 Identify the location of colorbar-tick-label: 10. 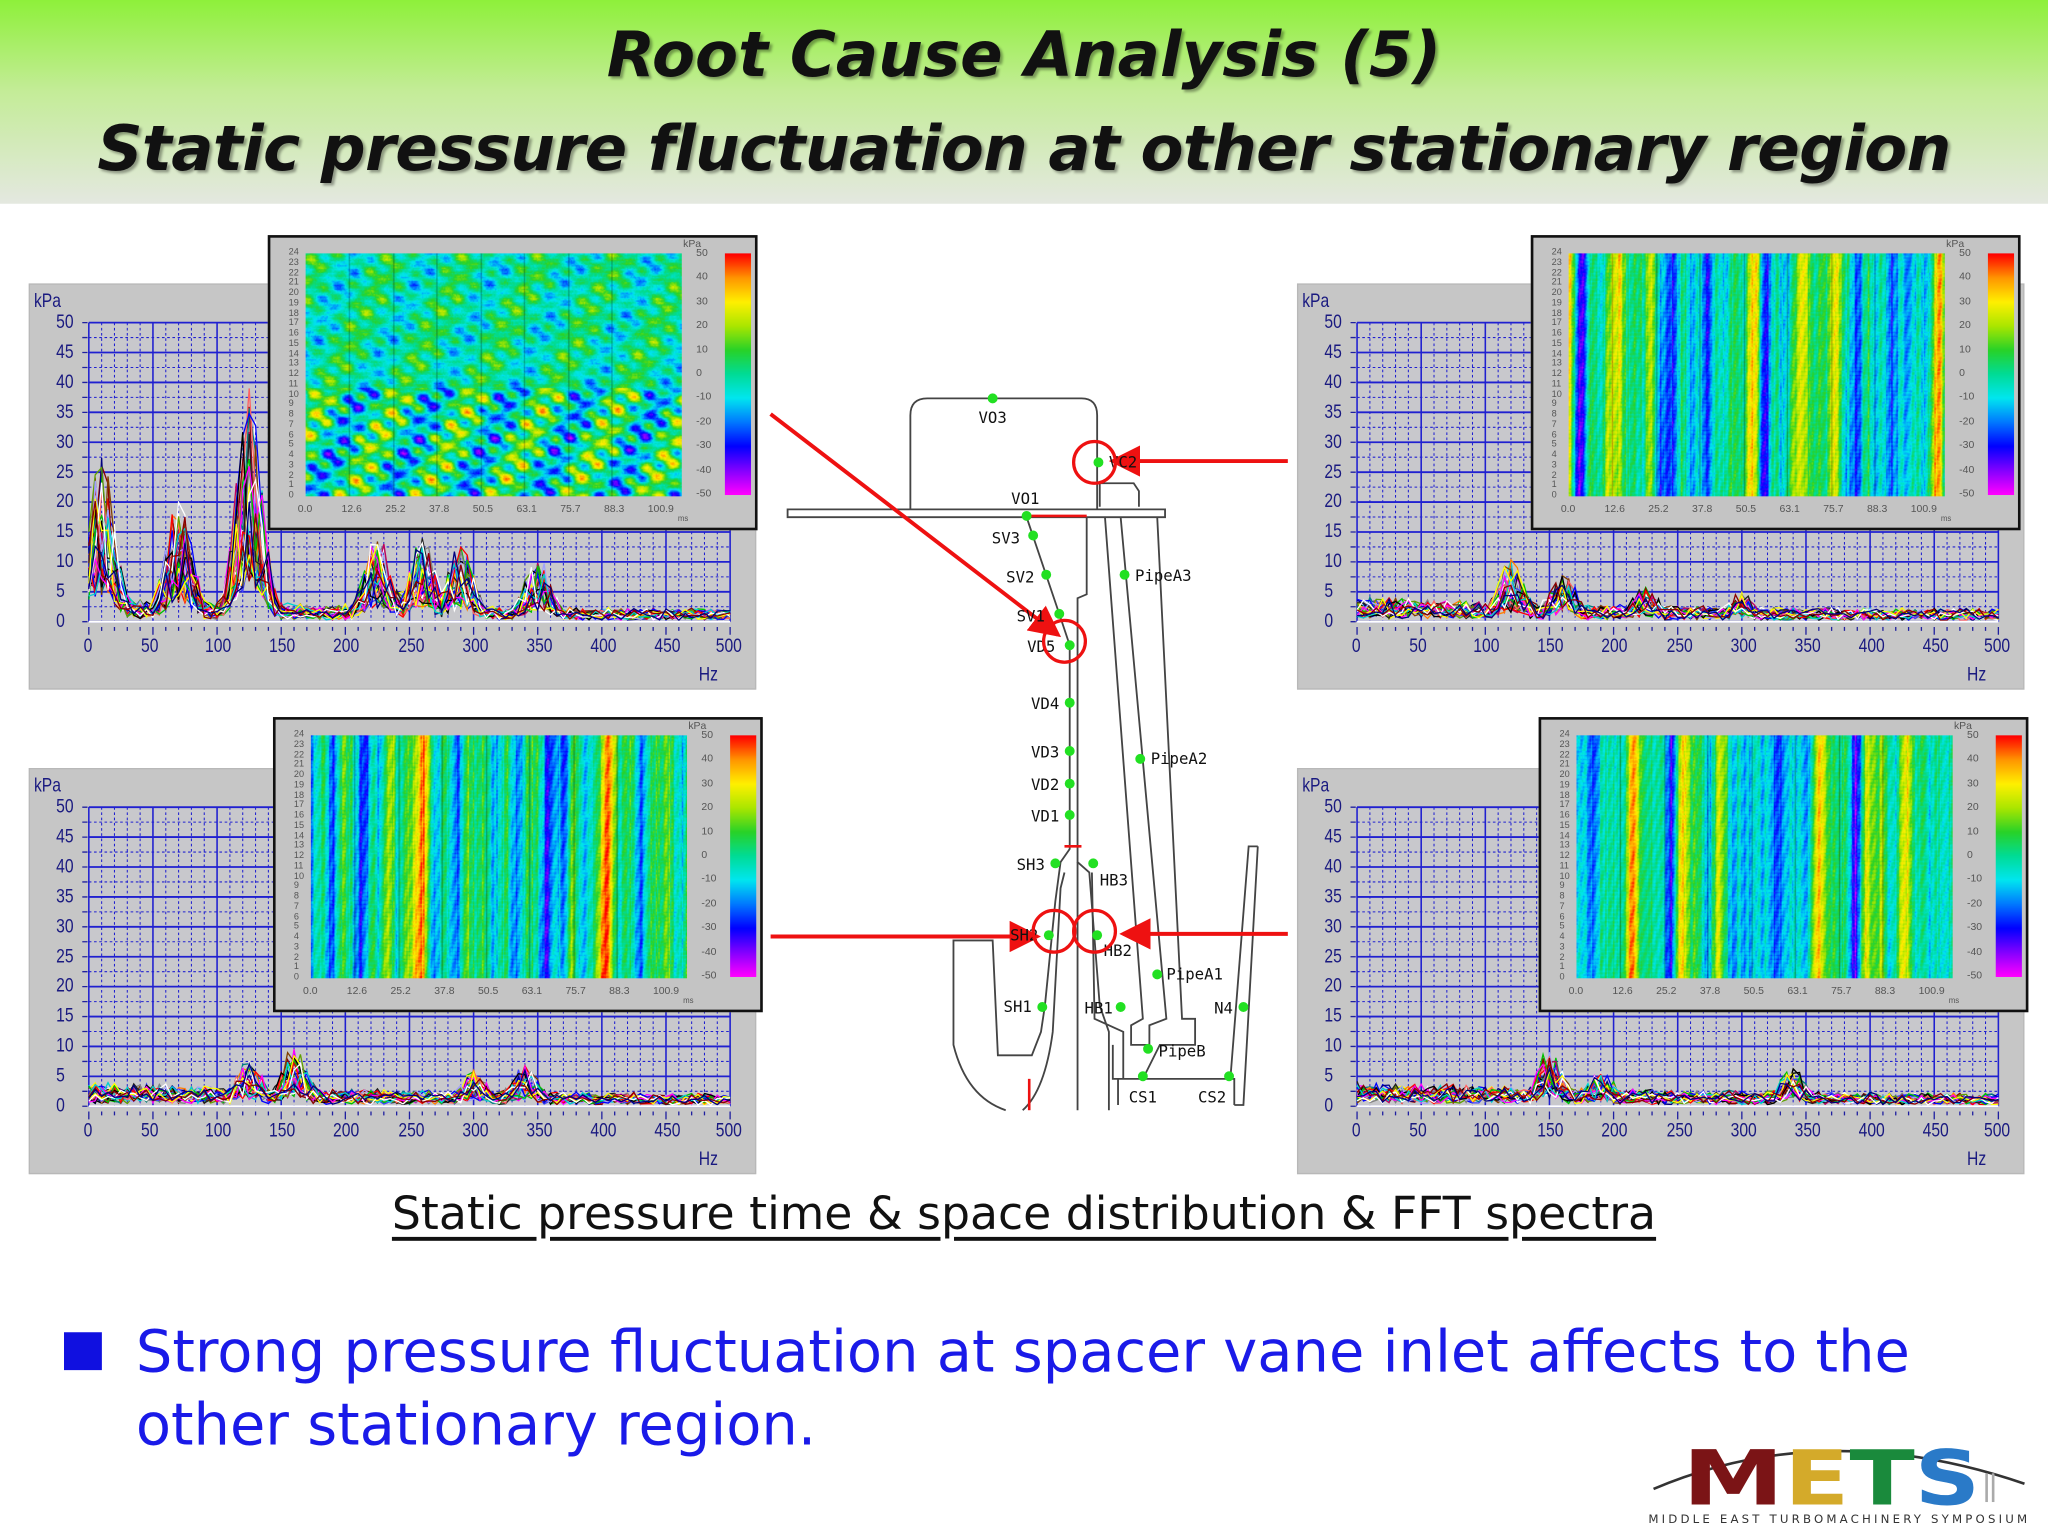
(702, 348).